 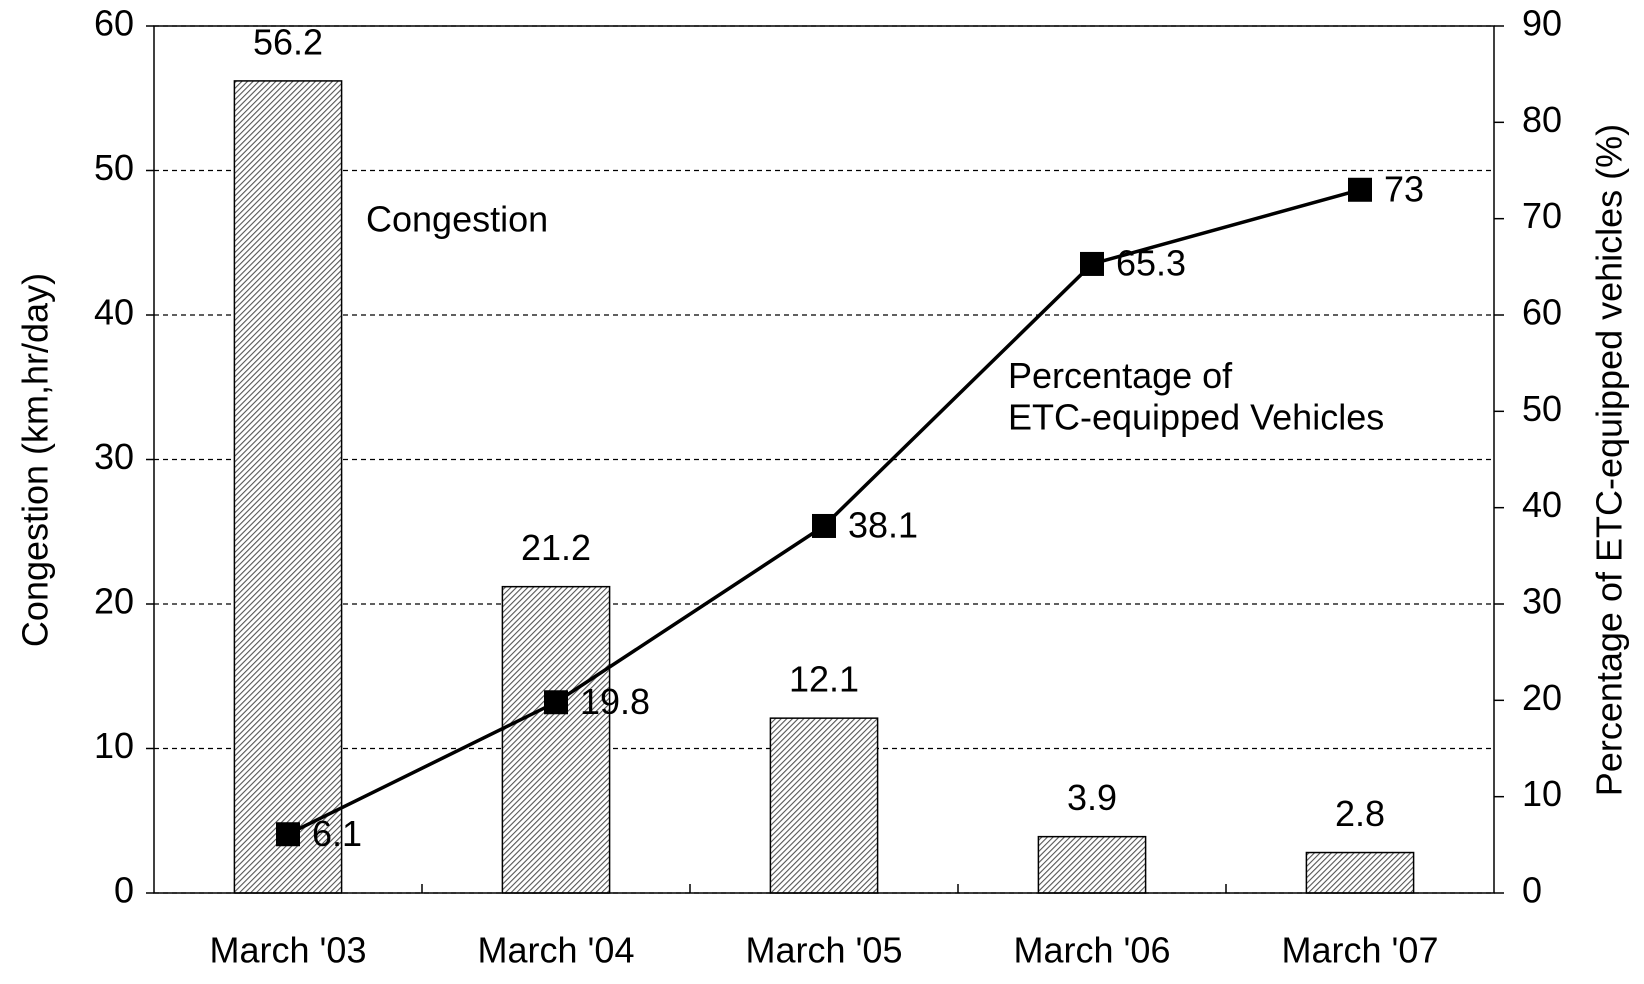 What do you see at coordinates (288, 950) in the screenshot?
I see `x-tick-label: March '03` at bounding box center [288, 950].